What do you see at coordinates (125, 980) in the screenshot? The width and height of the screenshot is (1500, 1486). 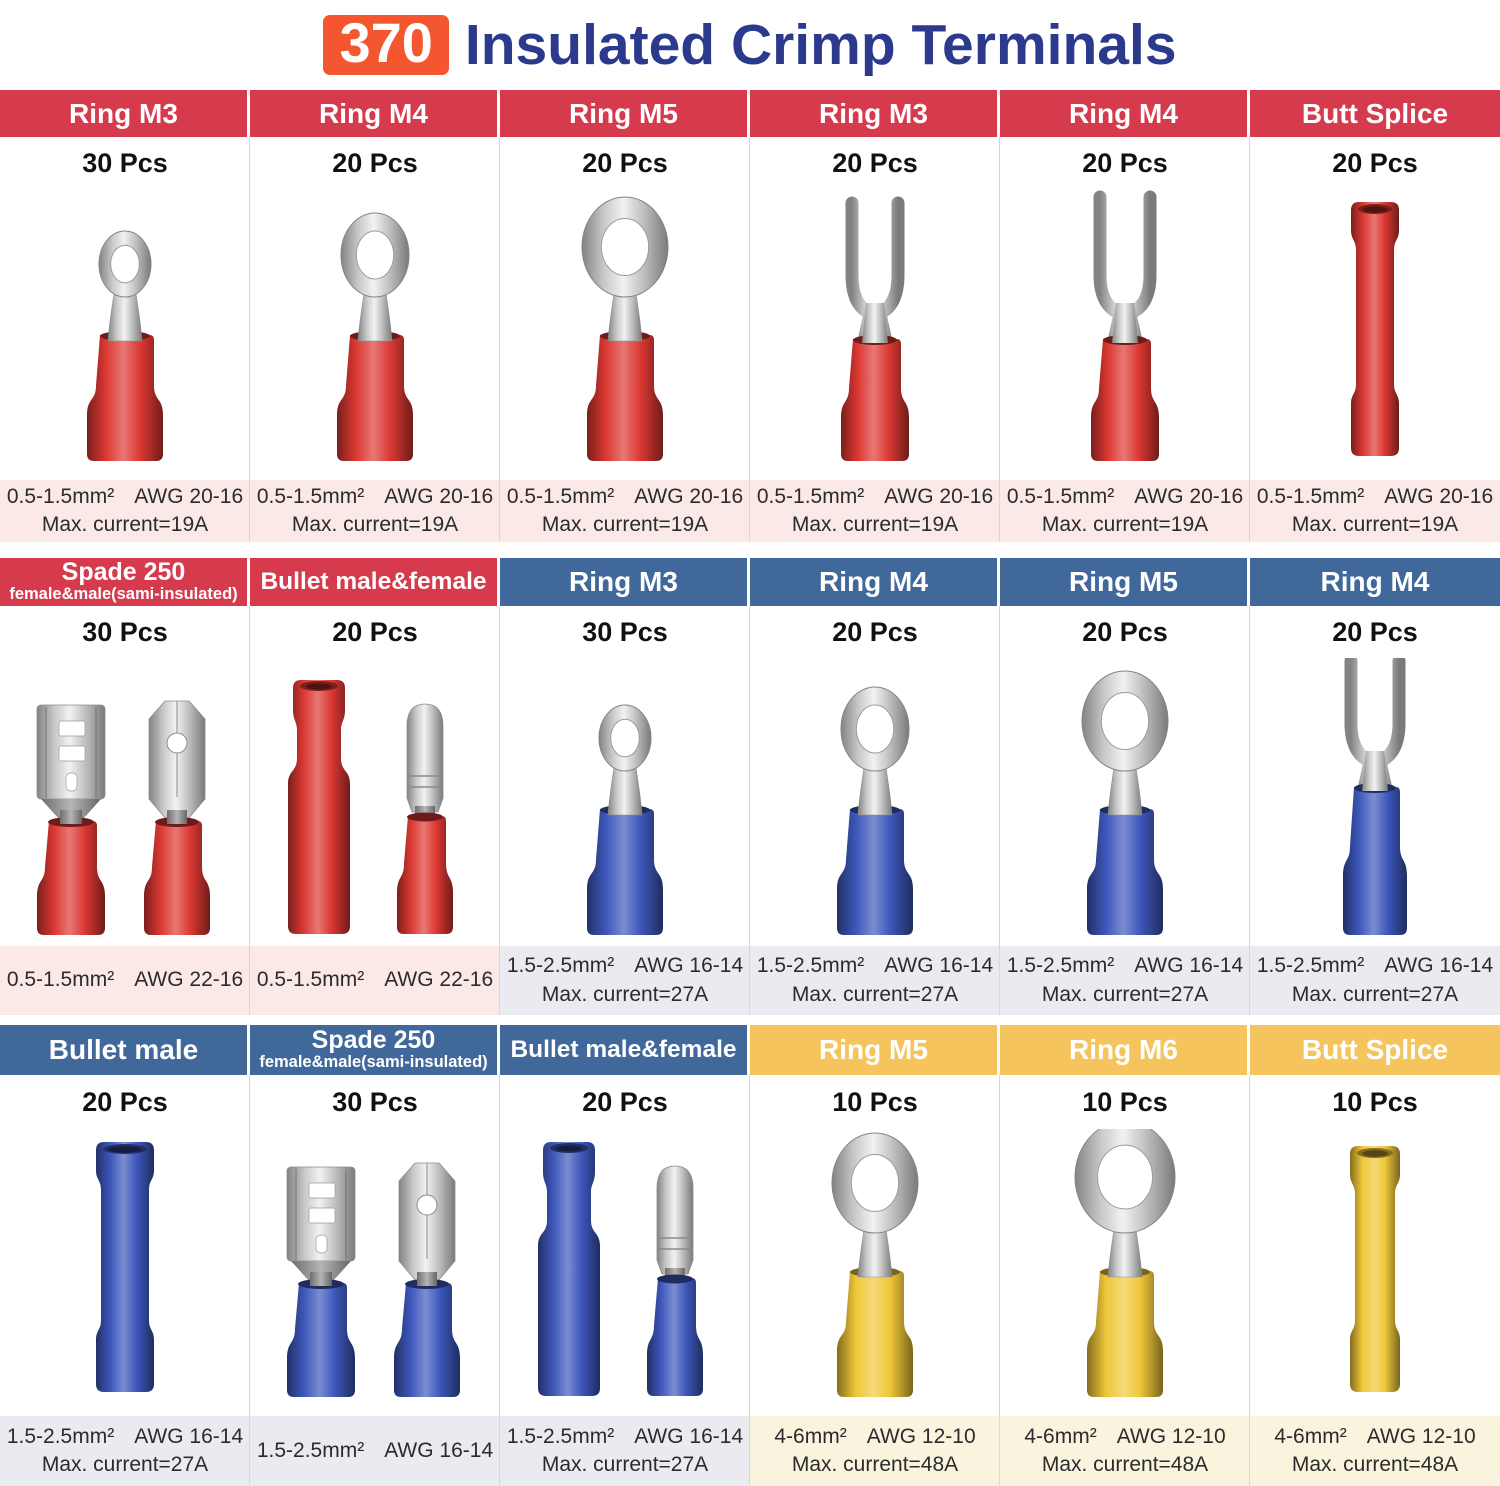 I see `spec-footer: 0.5-1.5mm² AWG 22-16` at bounding box center [125, 980].